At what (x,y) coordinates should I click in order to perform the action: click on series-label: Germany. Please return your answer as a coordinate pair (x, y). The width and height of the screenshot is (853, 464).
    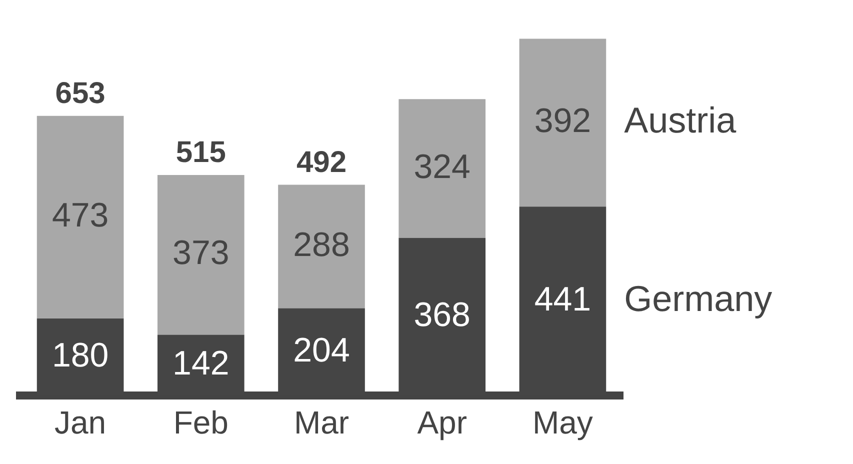
    Looking at the image, I should click on (698, 299).